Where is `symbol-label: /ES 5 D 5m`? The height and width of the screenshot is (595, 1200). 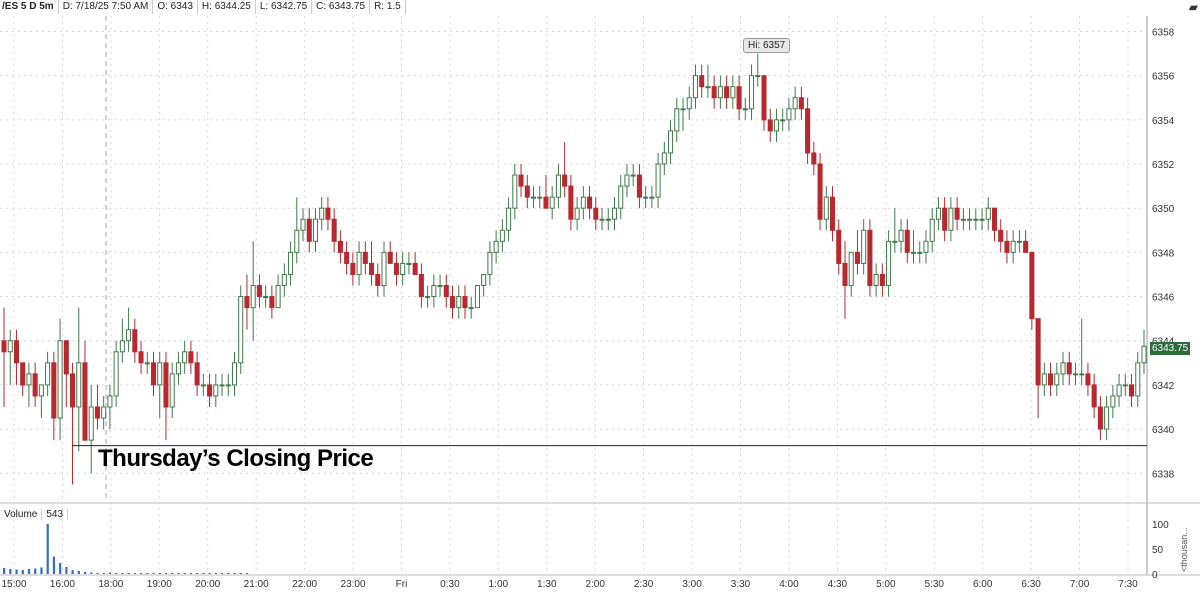
symbol-label: /ES 5 D 5m is located at coordinates (29, 7).